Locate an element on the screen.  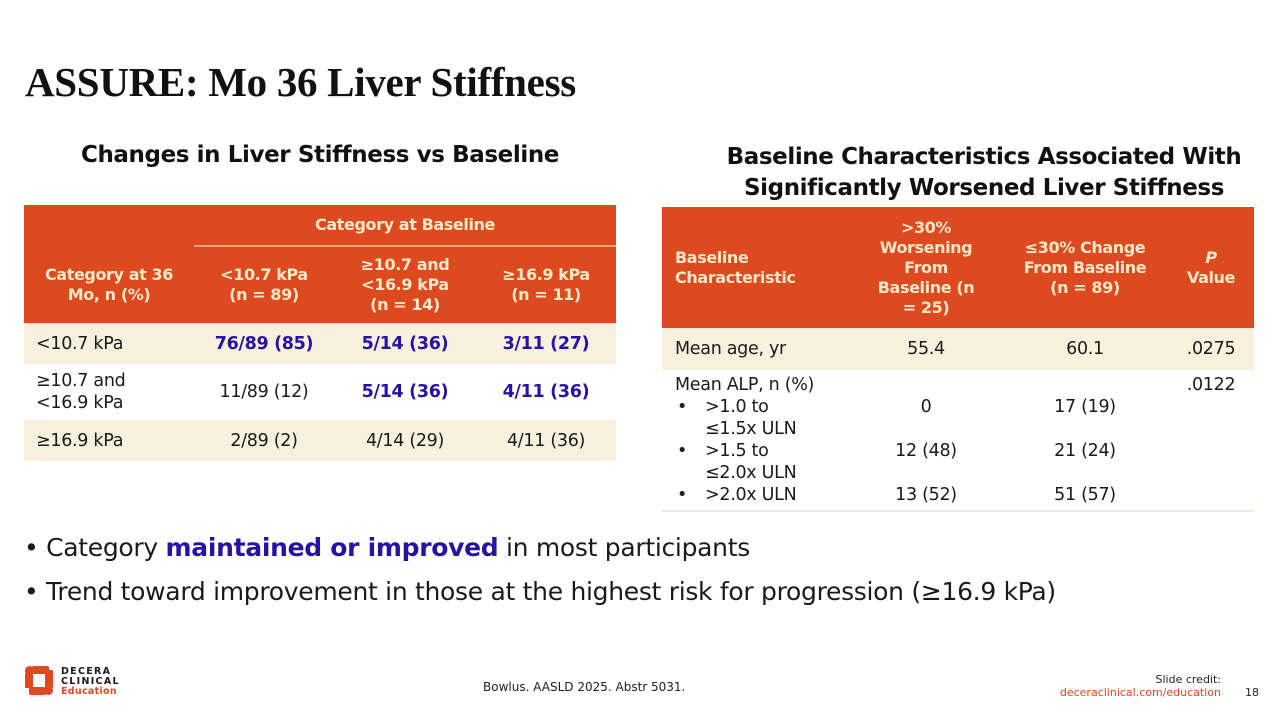
col-header-lt10-7: <10.7 kPa (n = 89) is located at coordinates (264, 285).